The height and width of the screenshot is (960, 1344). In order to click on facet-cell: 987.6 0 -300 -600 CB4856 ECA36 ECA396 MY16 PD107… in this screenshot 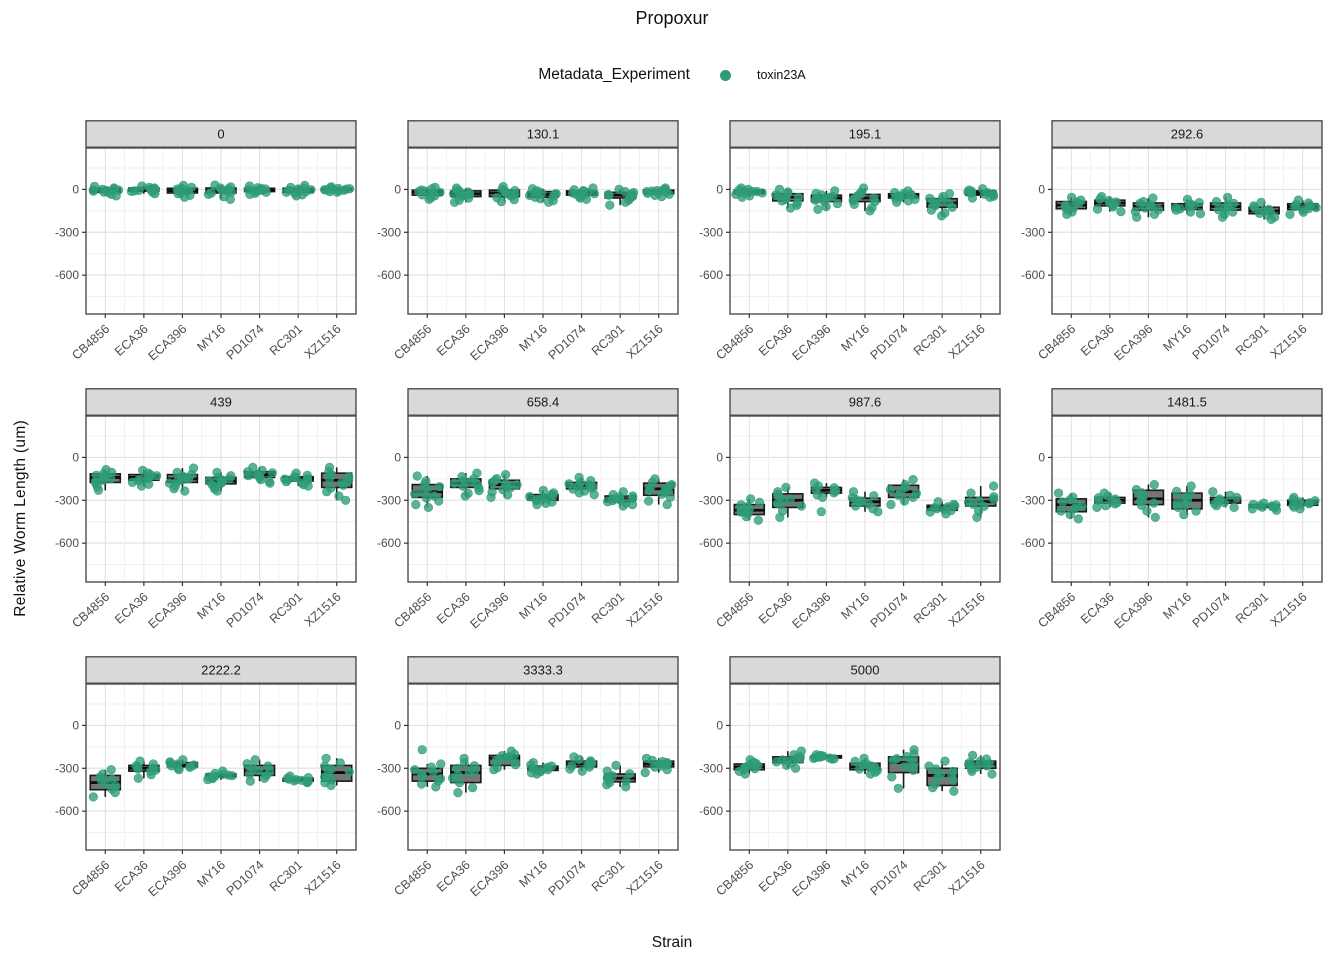, I will do `click(841, 518)`.